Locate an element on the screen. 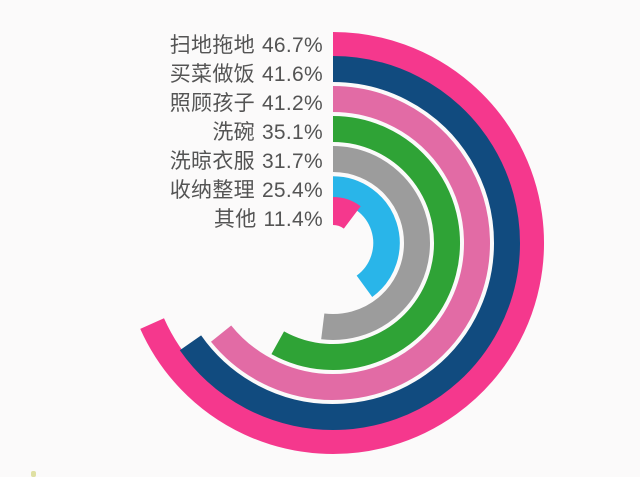  legend-value: 25.4% is located at coordinates (292, 190).